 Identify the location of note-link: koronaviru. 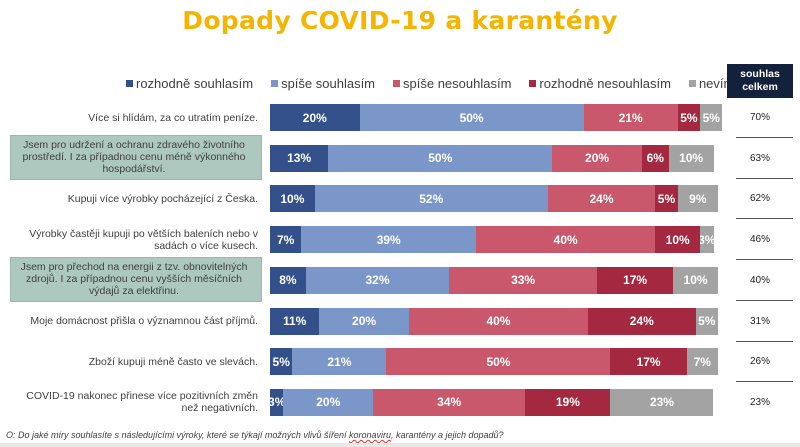
(369, 435).